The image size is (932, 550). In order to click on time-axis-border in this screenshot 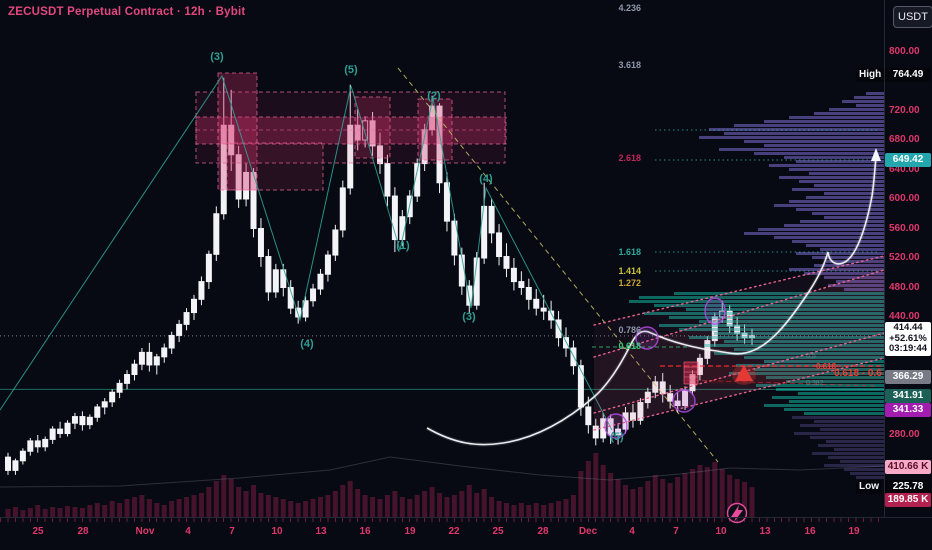, I will do `click(466, 517)`.